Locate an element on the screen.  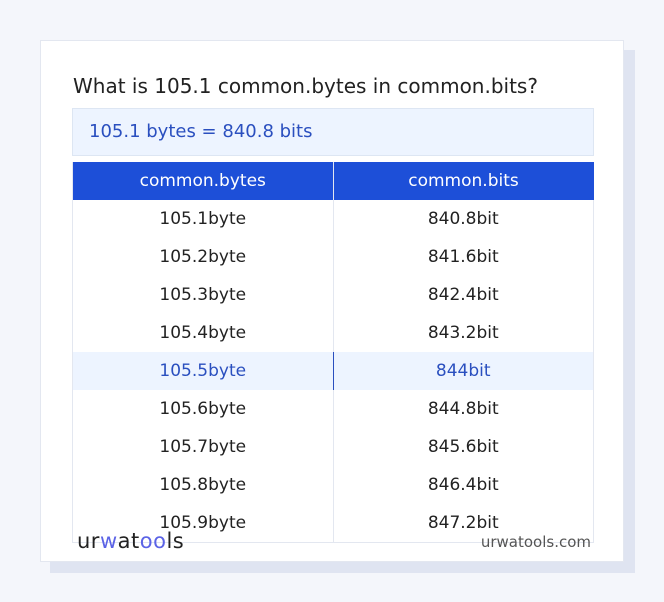
table-row: 105.7byte 845.6bit is located at coordinates (333, 447).